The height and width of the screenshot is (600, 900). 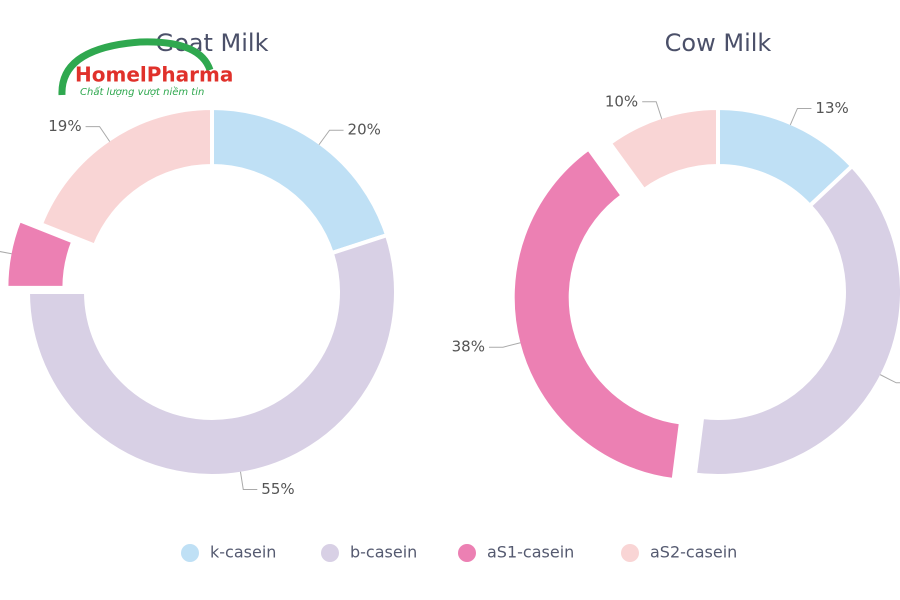 I want to click on data-label: 55%, so click(x=277, y=489).